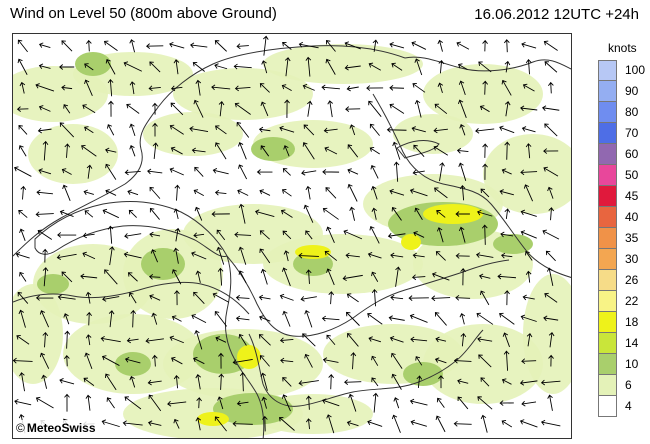 The height and width of the screenshot is (444, 650). Describe the element at coordinates (131, 298) in the screenshot. I see `border-line-southwest` at that location.